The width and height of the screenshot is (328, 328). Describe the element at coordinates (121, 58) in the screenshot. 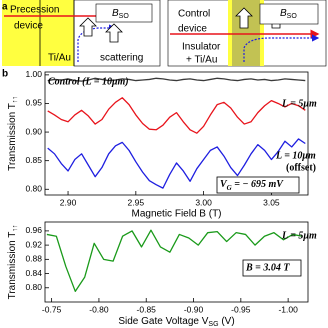

I see `scattering-label: scattering` at that location.